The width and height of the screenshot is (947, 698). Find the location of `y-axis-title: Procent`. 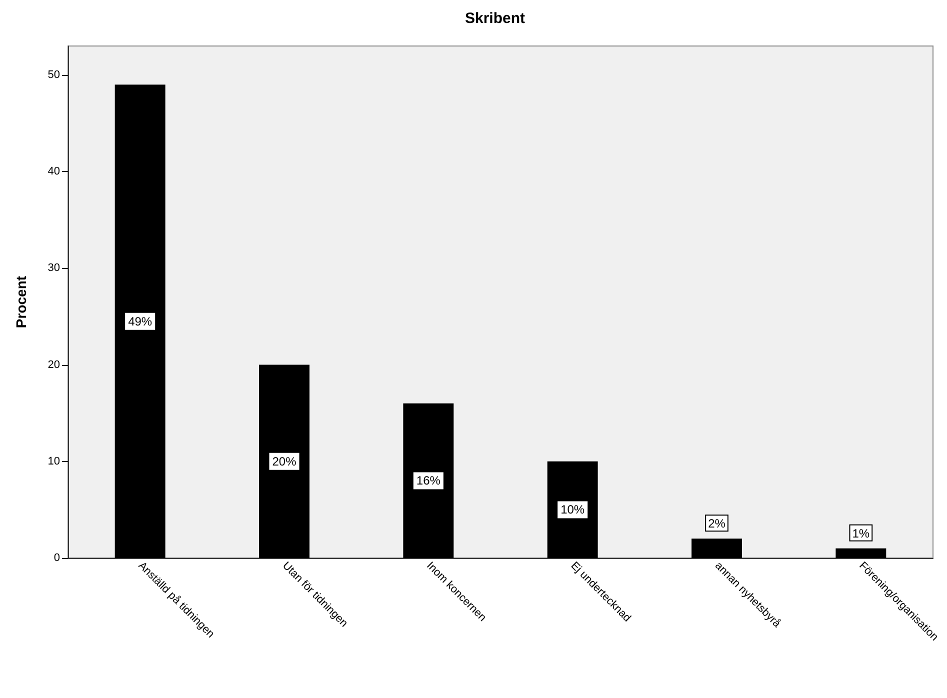

y-axis-title: Procent is located at coordinates (21, 302).